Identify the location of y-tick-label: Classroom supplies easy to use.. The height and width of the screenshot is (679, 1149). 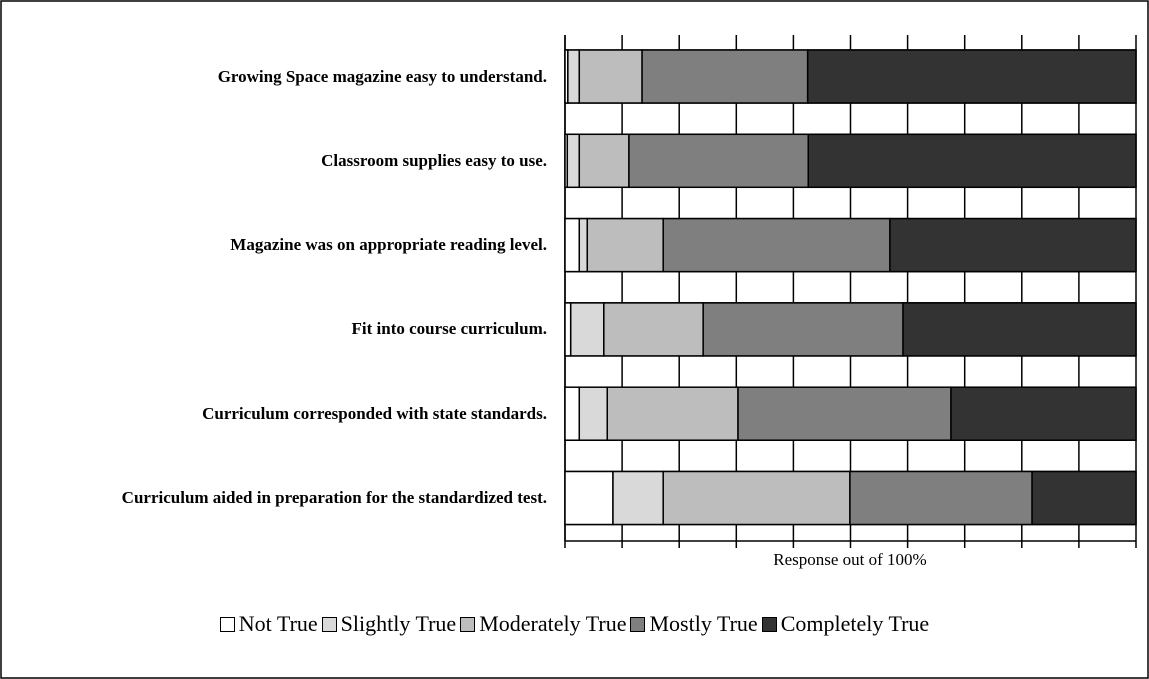
(434, 160).